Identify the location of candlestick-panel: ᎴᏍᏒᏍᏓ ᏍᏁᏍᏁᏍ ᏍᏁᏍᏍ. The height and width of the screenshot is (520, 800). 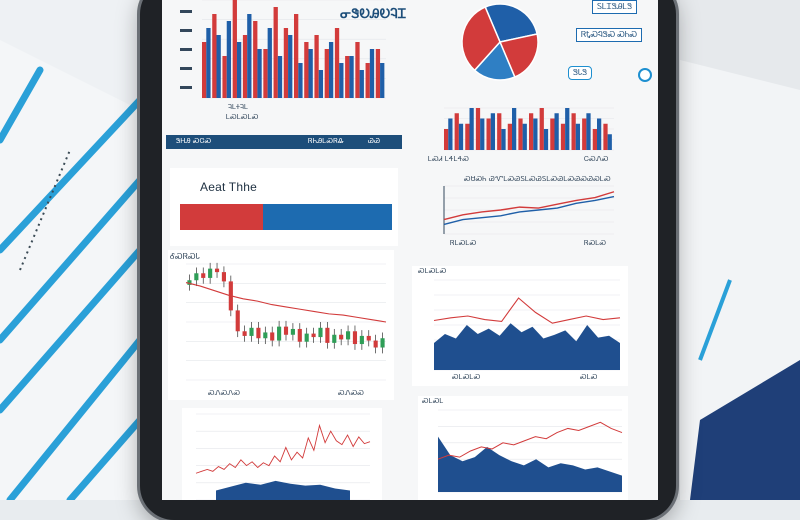
(281, 325).